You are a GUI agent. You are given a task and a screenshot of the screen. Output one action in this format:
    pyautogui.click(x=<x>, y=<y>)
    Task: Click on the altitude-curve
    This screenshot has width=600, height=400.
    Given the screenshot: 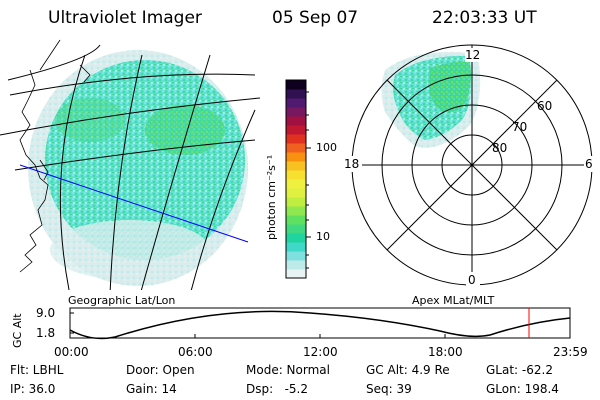 What is the action you would take?
    pyautogui.click(x=320, y=325)
    